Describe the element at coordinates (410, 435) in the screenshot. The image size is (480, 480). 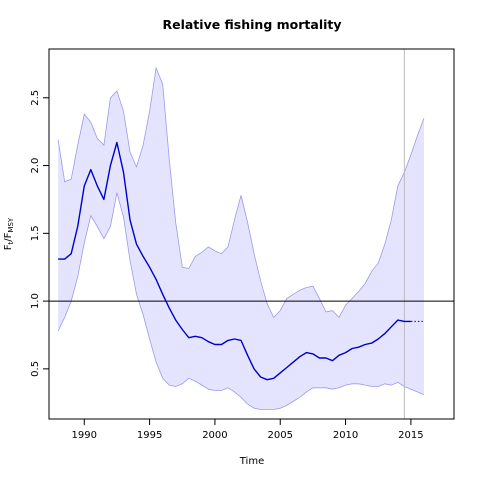
I see `x-tick-label: 2015` at that location.